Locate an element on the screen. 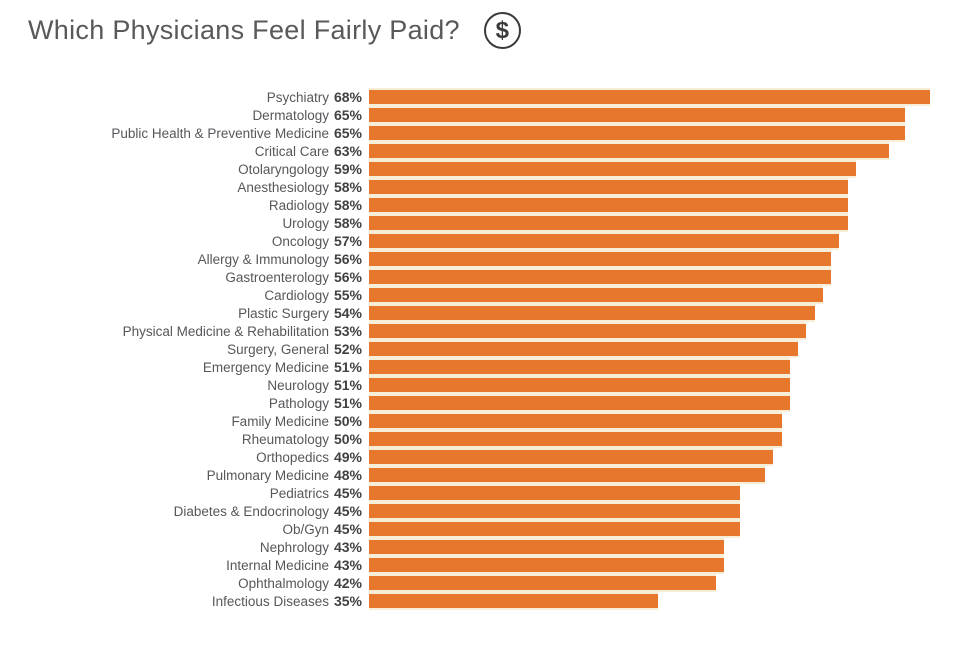 This screenshot has height=653, width=960. specialty-label: Infectious Diseases is located at coordinates (270, 601).